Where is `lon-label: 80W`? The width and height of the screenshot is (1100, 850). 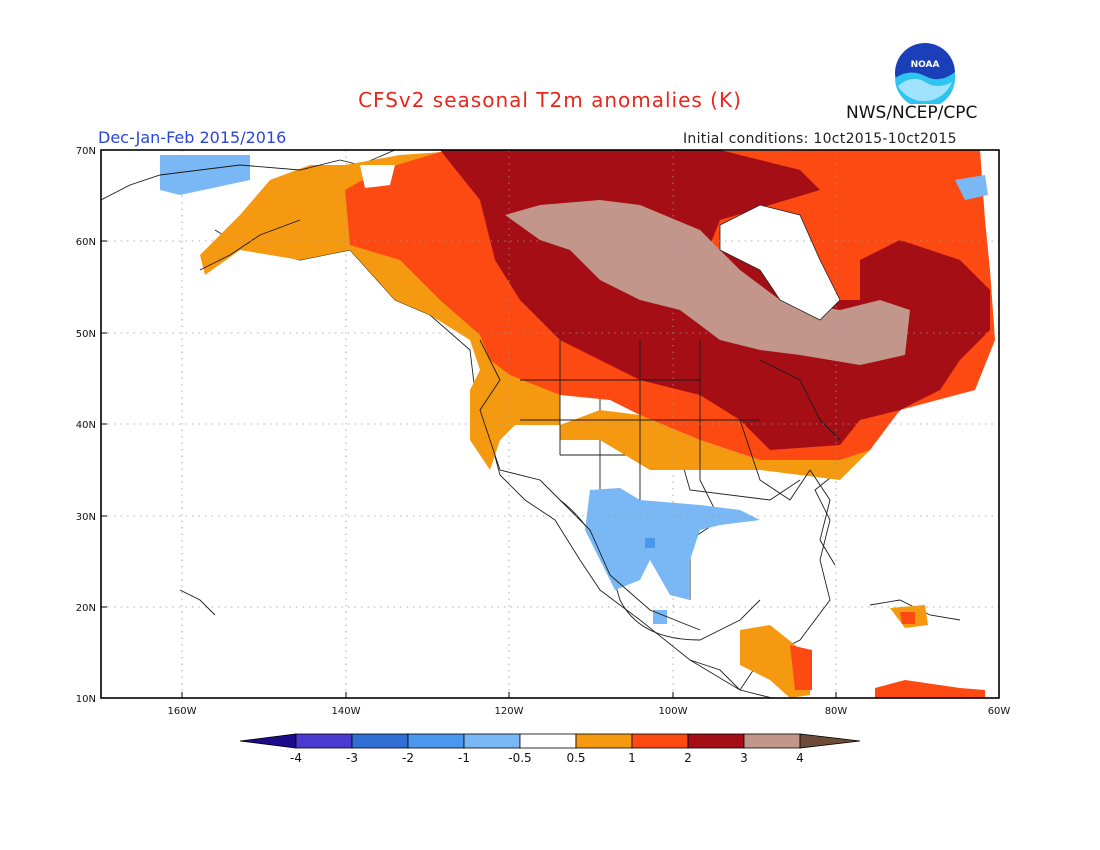
lon-label: 80W is located at coordinates (836, 711).